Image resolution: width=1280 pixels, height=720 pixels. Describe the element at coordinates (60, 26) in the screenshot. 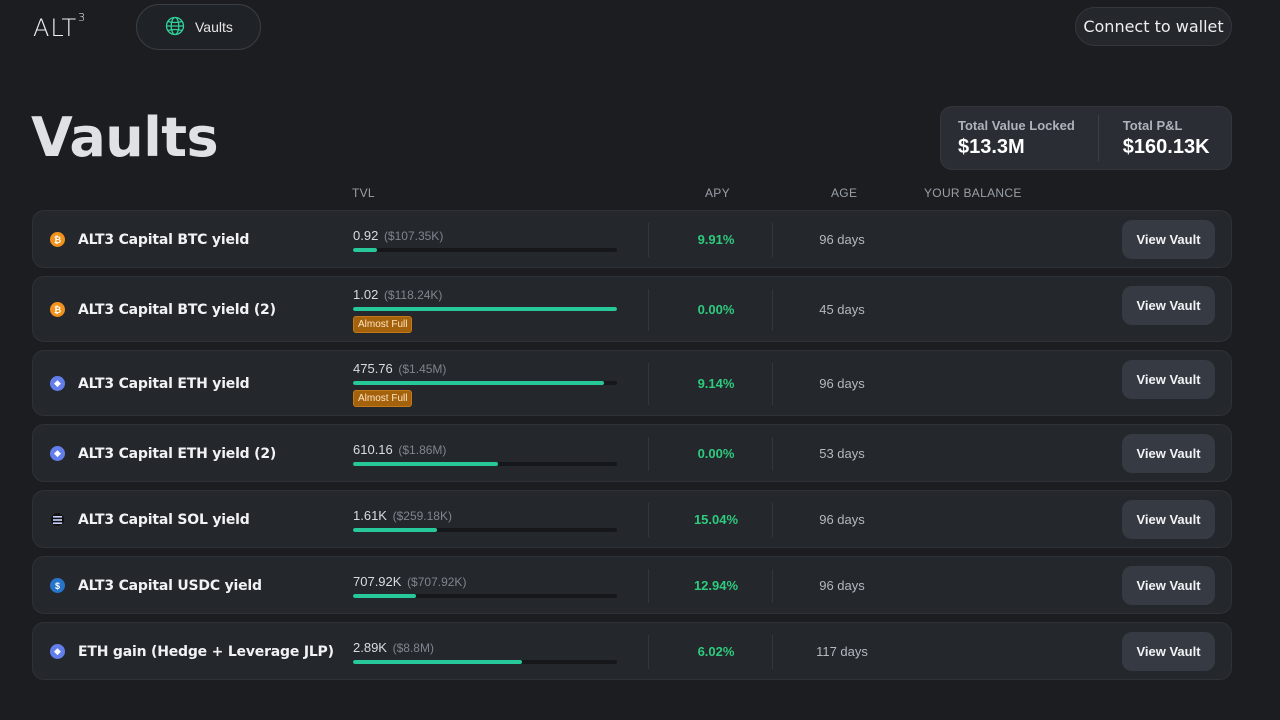

I see `alt3-logo: ALT3` at that location.